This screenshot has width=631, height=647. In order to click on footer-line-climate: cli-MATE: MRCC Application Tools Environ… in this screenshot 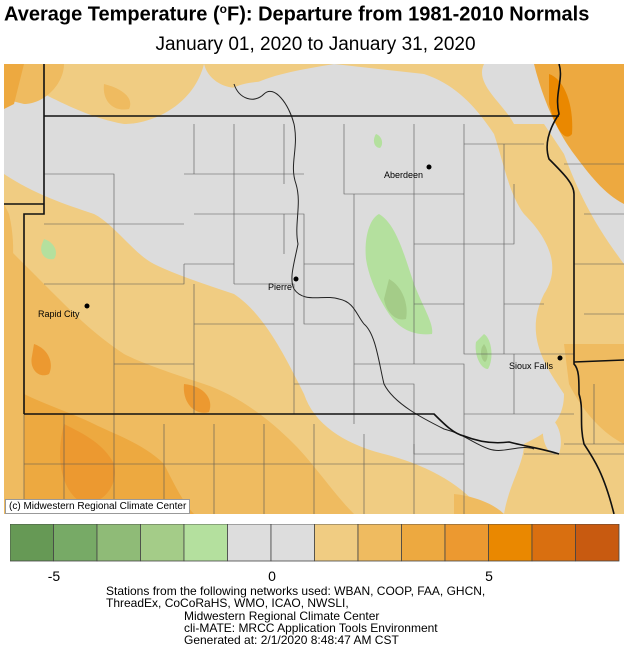, I will do `click(311, 628)`.